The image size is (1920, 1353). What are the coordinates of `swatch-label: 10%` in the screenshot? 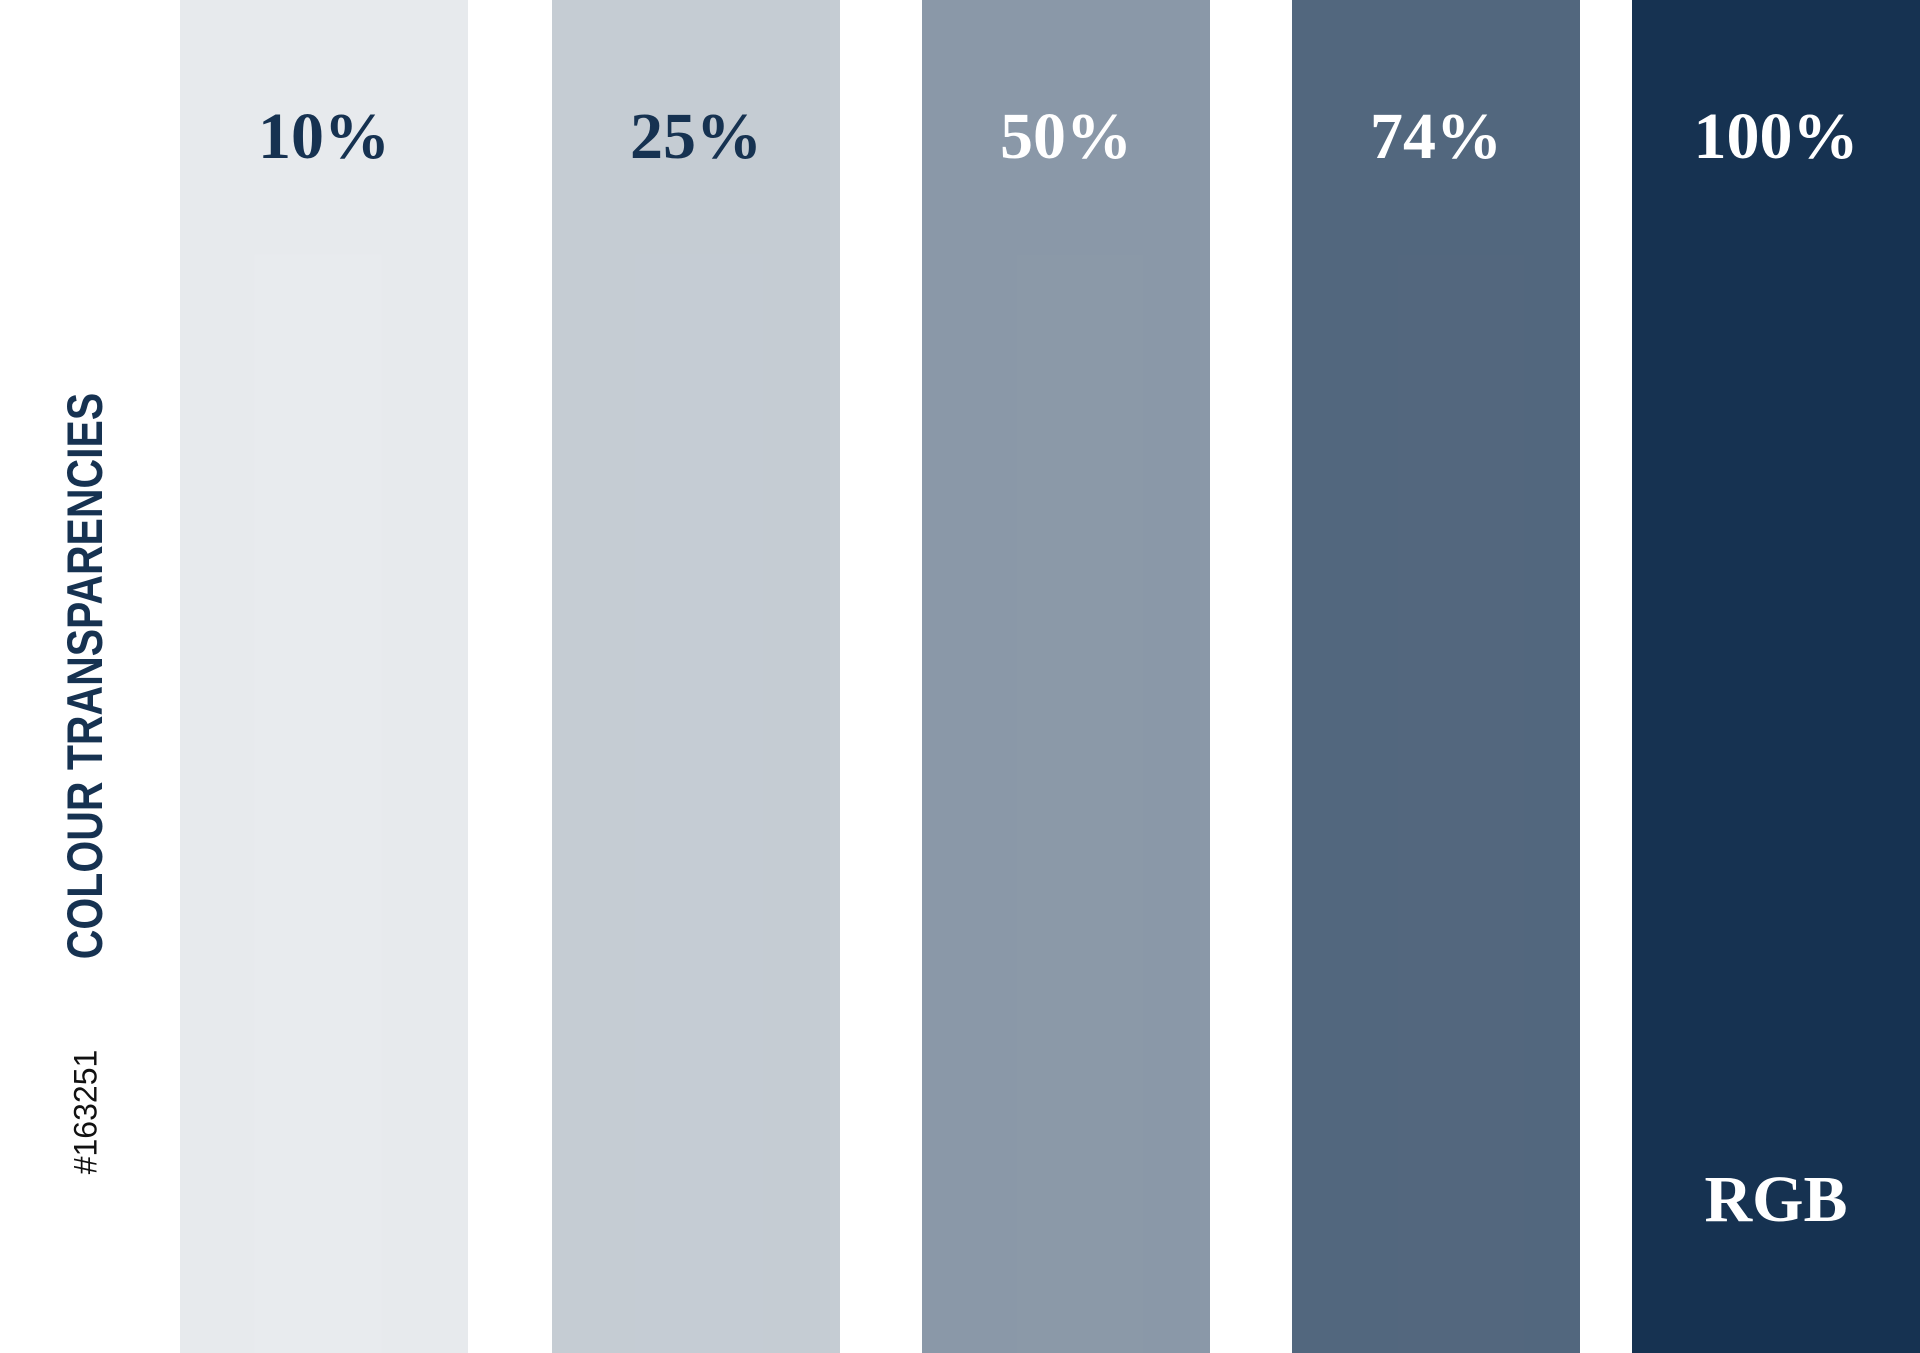 It's located at (324, 136).